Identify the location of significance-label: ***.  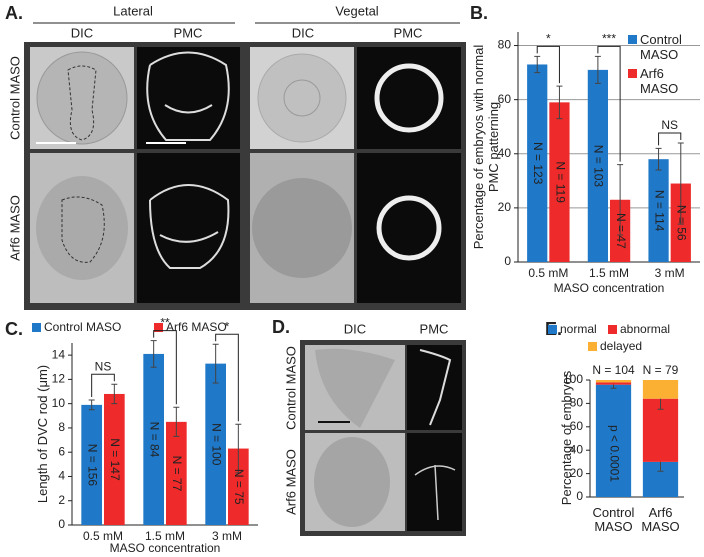
(609, 39).